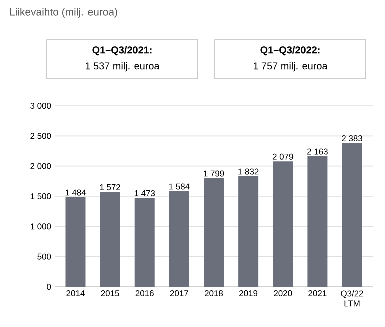 The image size is (385, 327). What do you see at coordinates (317, 293) in the screenshot?
I see `x-tick-label: 2021` at bounding box center [317, 293].